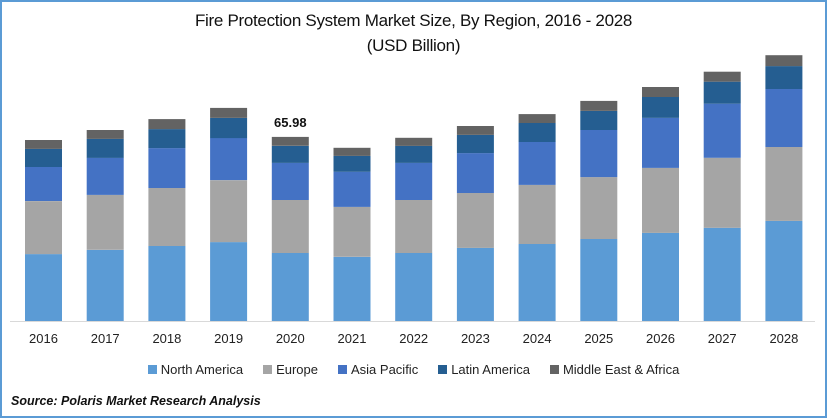  I want to click on bar-segment-asia-pacific-2025, so click(599, 154).